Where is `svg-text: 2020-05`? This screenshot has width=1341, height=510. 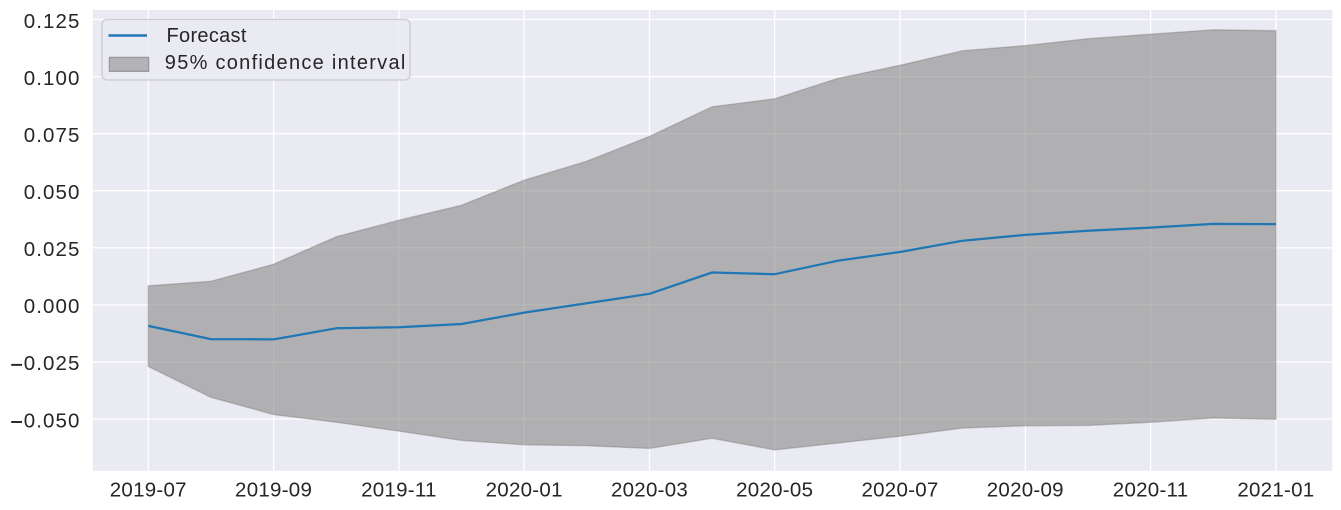 svg-text: 2020-05 is located at coordinates (774, 490).